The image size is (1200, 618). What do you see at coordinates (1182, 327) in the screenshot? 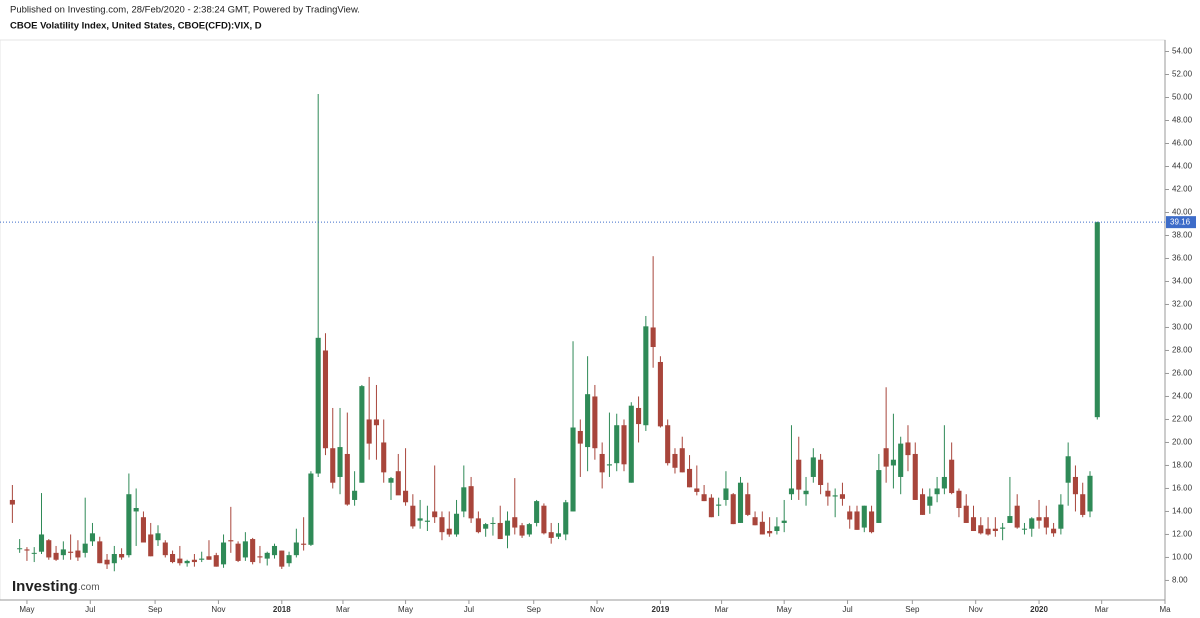
I see `y-tick-label: 30.00` at bounding box center [1182, 327].